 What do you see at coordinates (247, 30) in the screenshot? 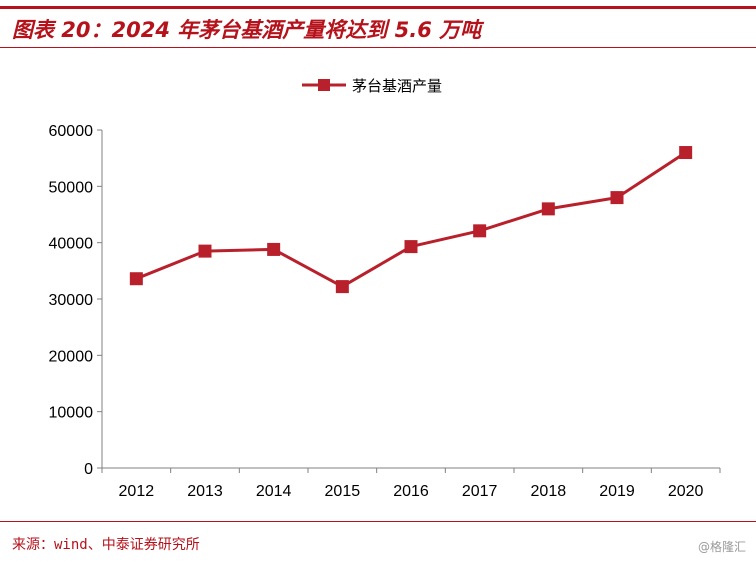
I see `chart-title: 图表 20：2024 年茅台基酒产量将达到 5.6 万吨` at bounding box center [247, 30].